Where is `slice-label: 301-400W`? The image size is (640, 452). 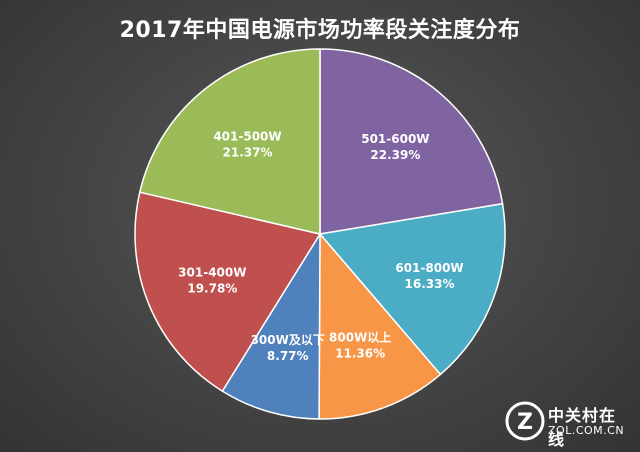
slice-label: 301-400W is located at coordinates (212, 273).